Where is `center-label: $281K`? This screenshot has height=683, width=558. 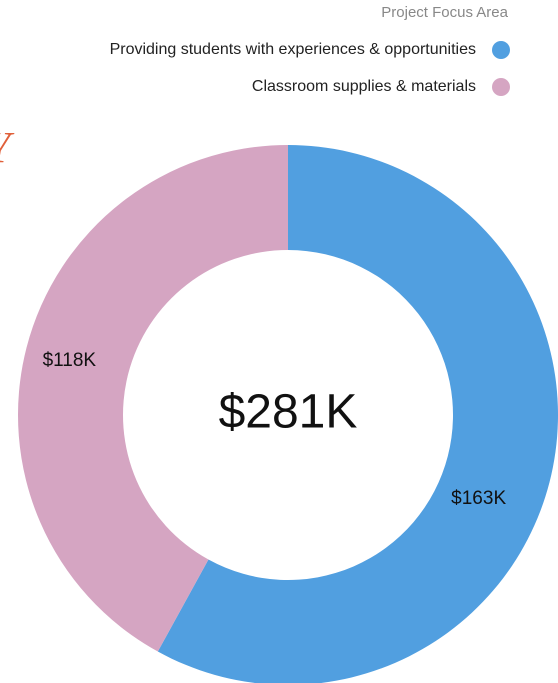
center-label: $281K is located at coordinates (288, 412).